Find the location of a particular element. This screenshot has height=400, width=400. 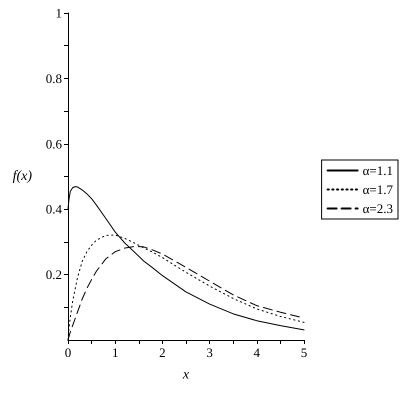

x-tick-label: 0 is located at coordinates (68, 352).